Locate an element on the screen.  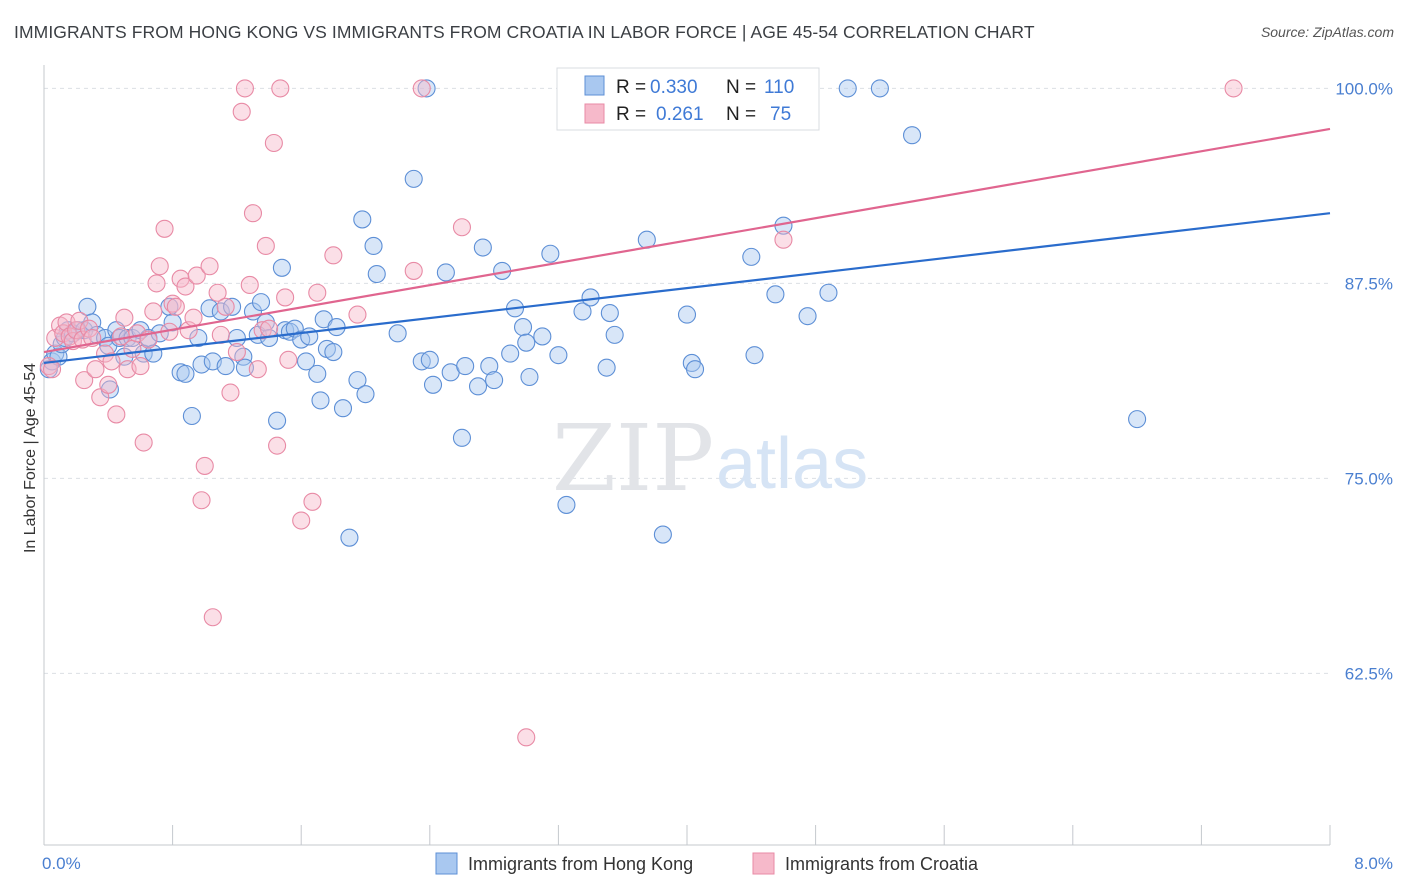
x-tick-label-max: 8.0% is located at coordinates (1373, 863).